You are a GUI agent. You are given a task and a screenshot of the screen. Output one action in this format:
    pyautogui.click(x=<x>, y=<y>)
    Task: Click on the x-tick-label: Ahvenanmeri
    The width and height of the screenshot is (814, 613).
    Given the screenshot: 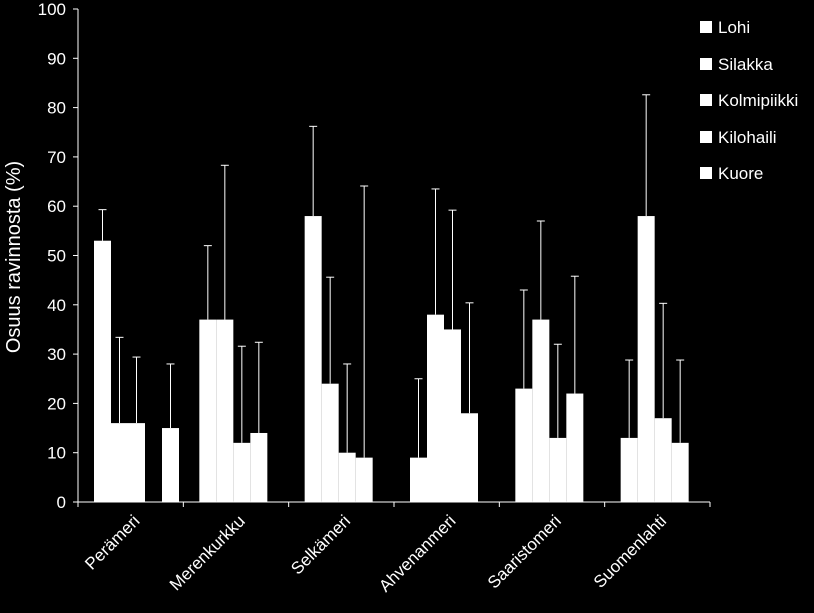 What is the action you would take?
    pyautogui.click(x=417, y=553)
    